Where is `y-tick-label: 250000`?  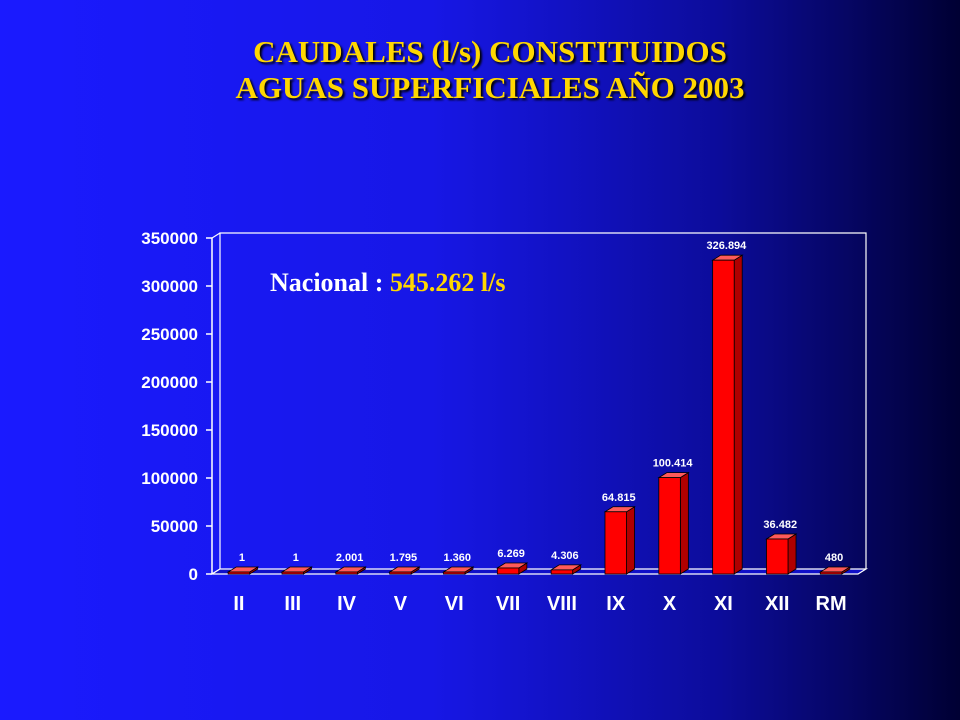
y-tick-label: 250000 is located at coordinates (169, 334).